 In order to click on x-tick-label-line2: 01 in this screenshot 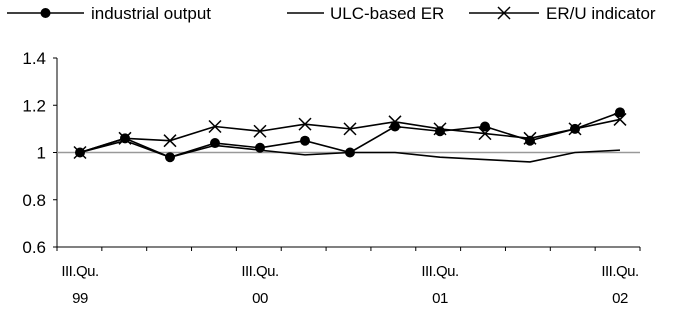, I will do `click(440, 298)`.